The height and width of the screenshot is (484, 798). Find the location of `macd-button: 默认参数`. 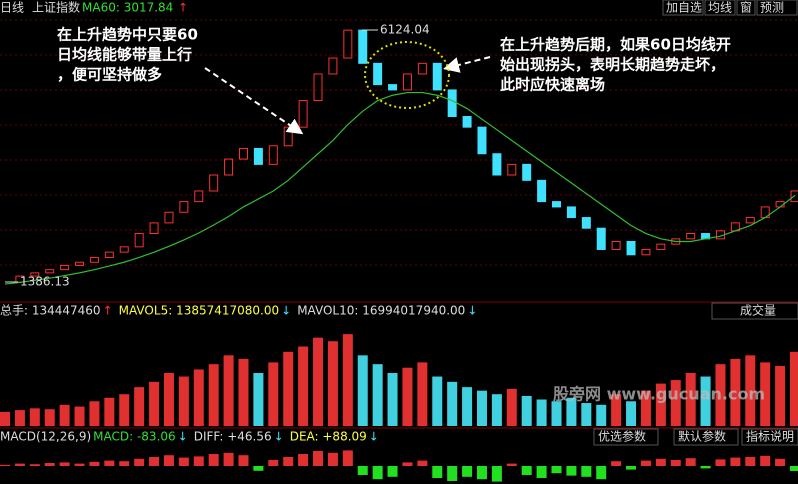

macd-button: 默认参数 is located at coordinates (702, 436).